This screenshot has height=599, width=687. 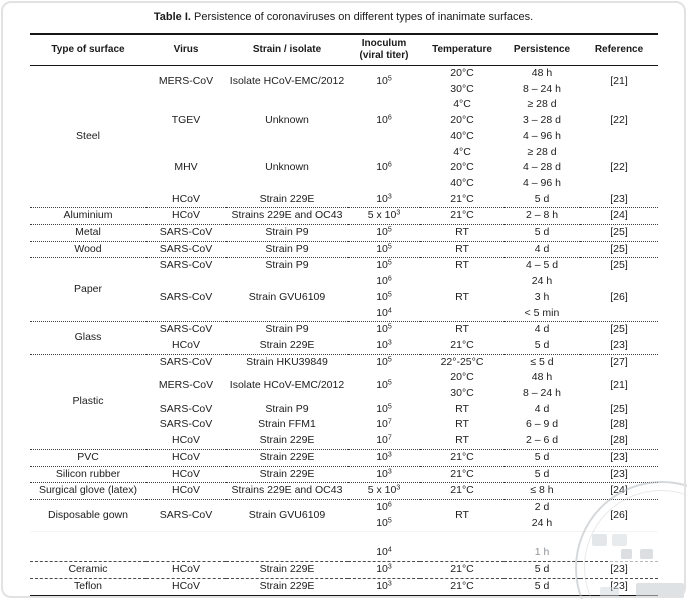 What do you see at coordinates (344, 425) in the screenshot?
I see `table-row: SARS-CoV Strain FFM1 107 RT 6 – 9 d [28]` at bounding box center [344, 425].